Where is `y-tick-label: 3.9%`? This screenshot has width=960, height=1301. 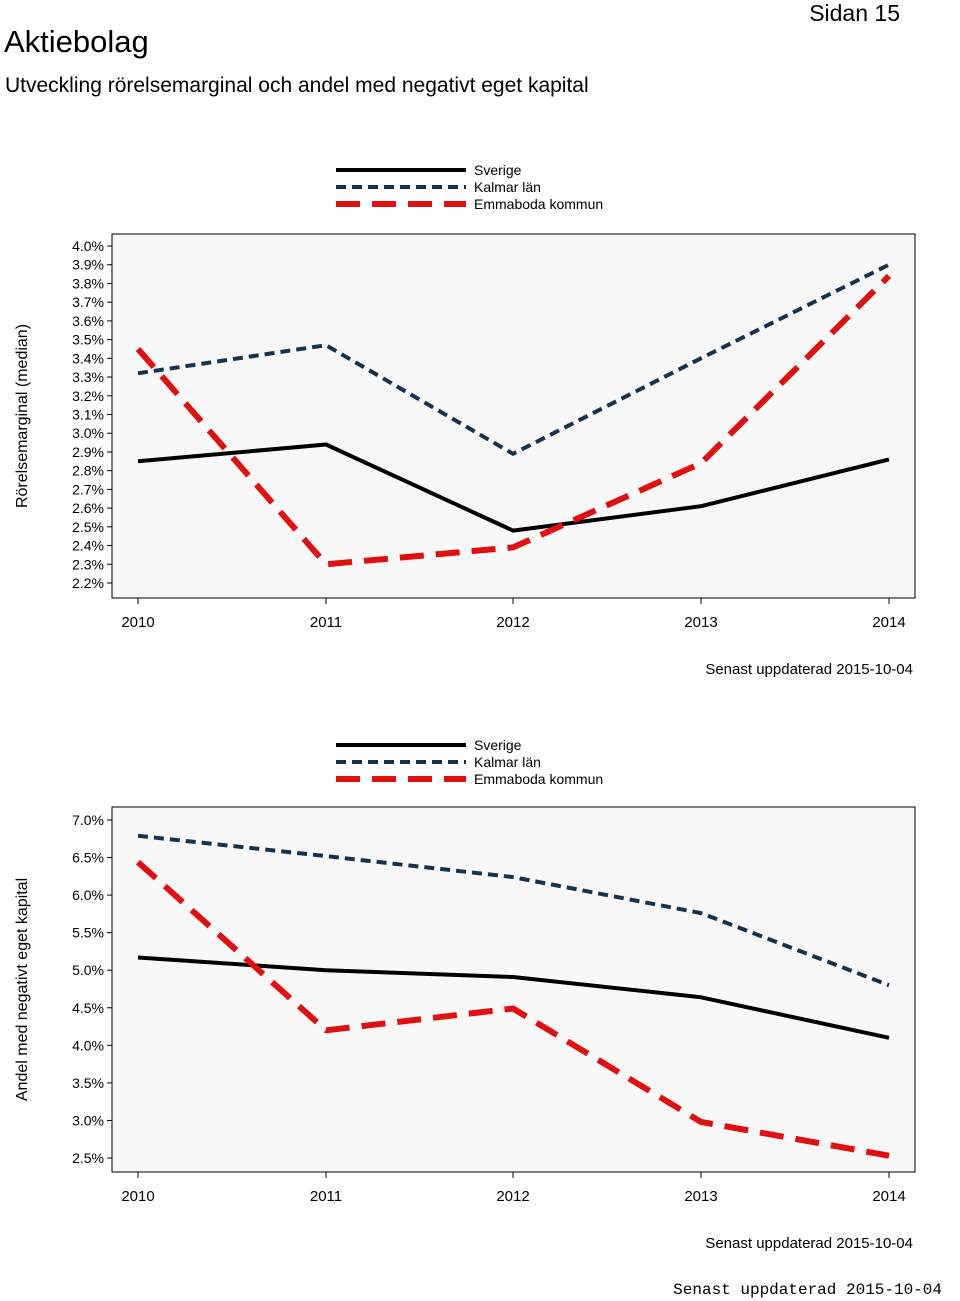
y-tick-label: 3.9% is located at coordinates (88, 265).